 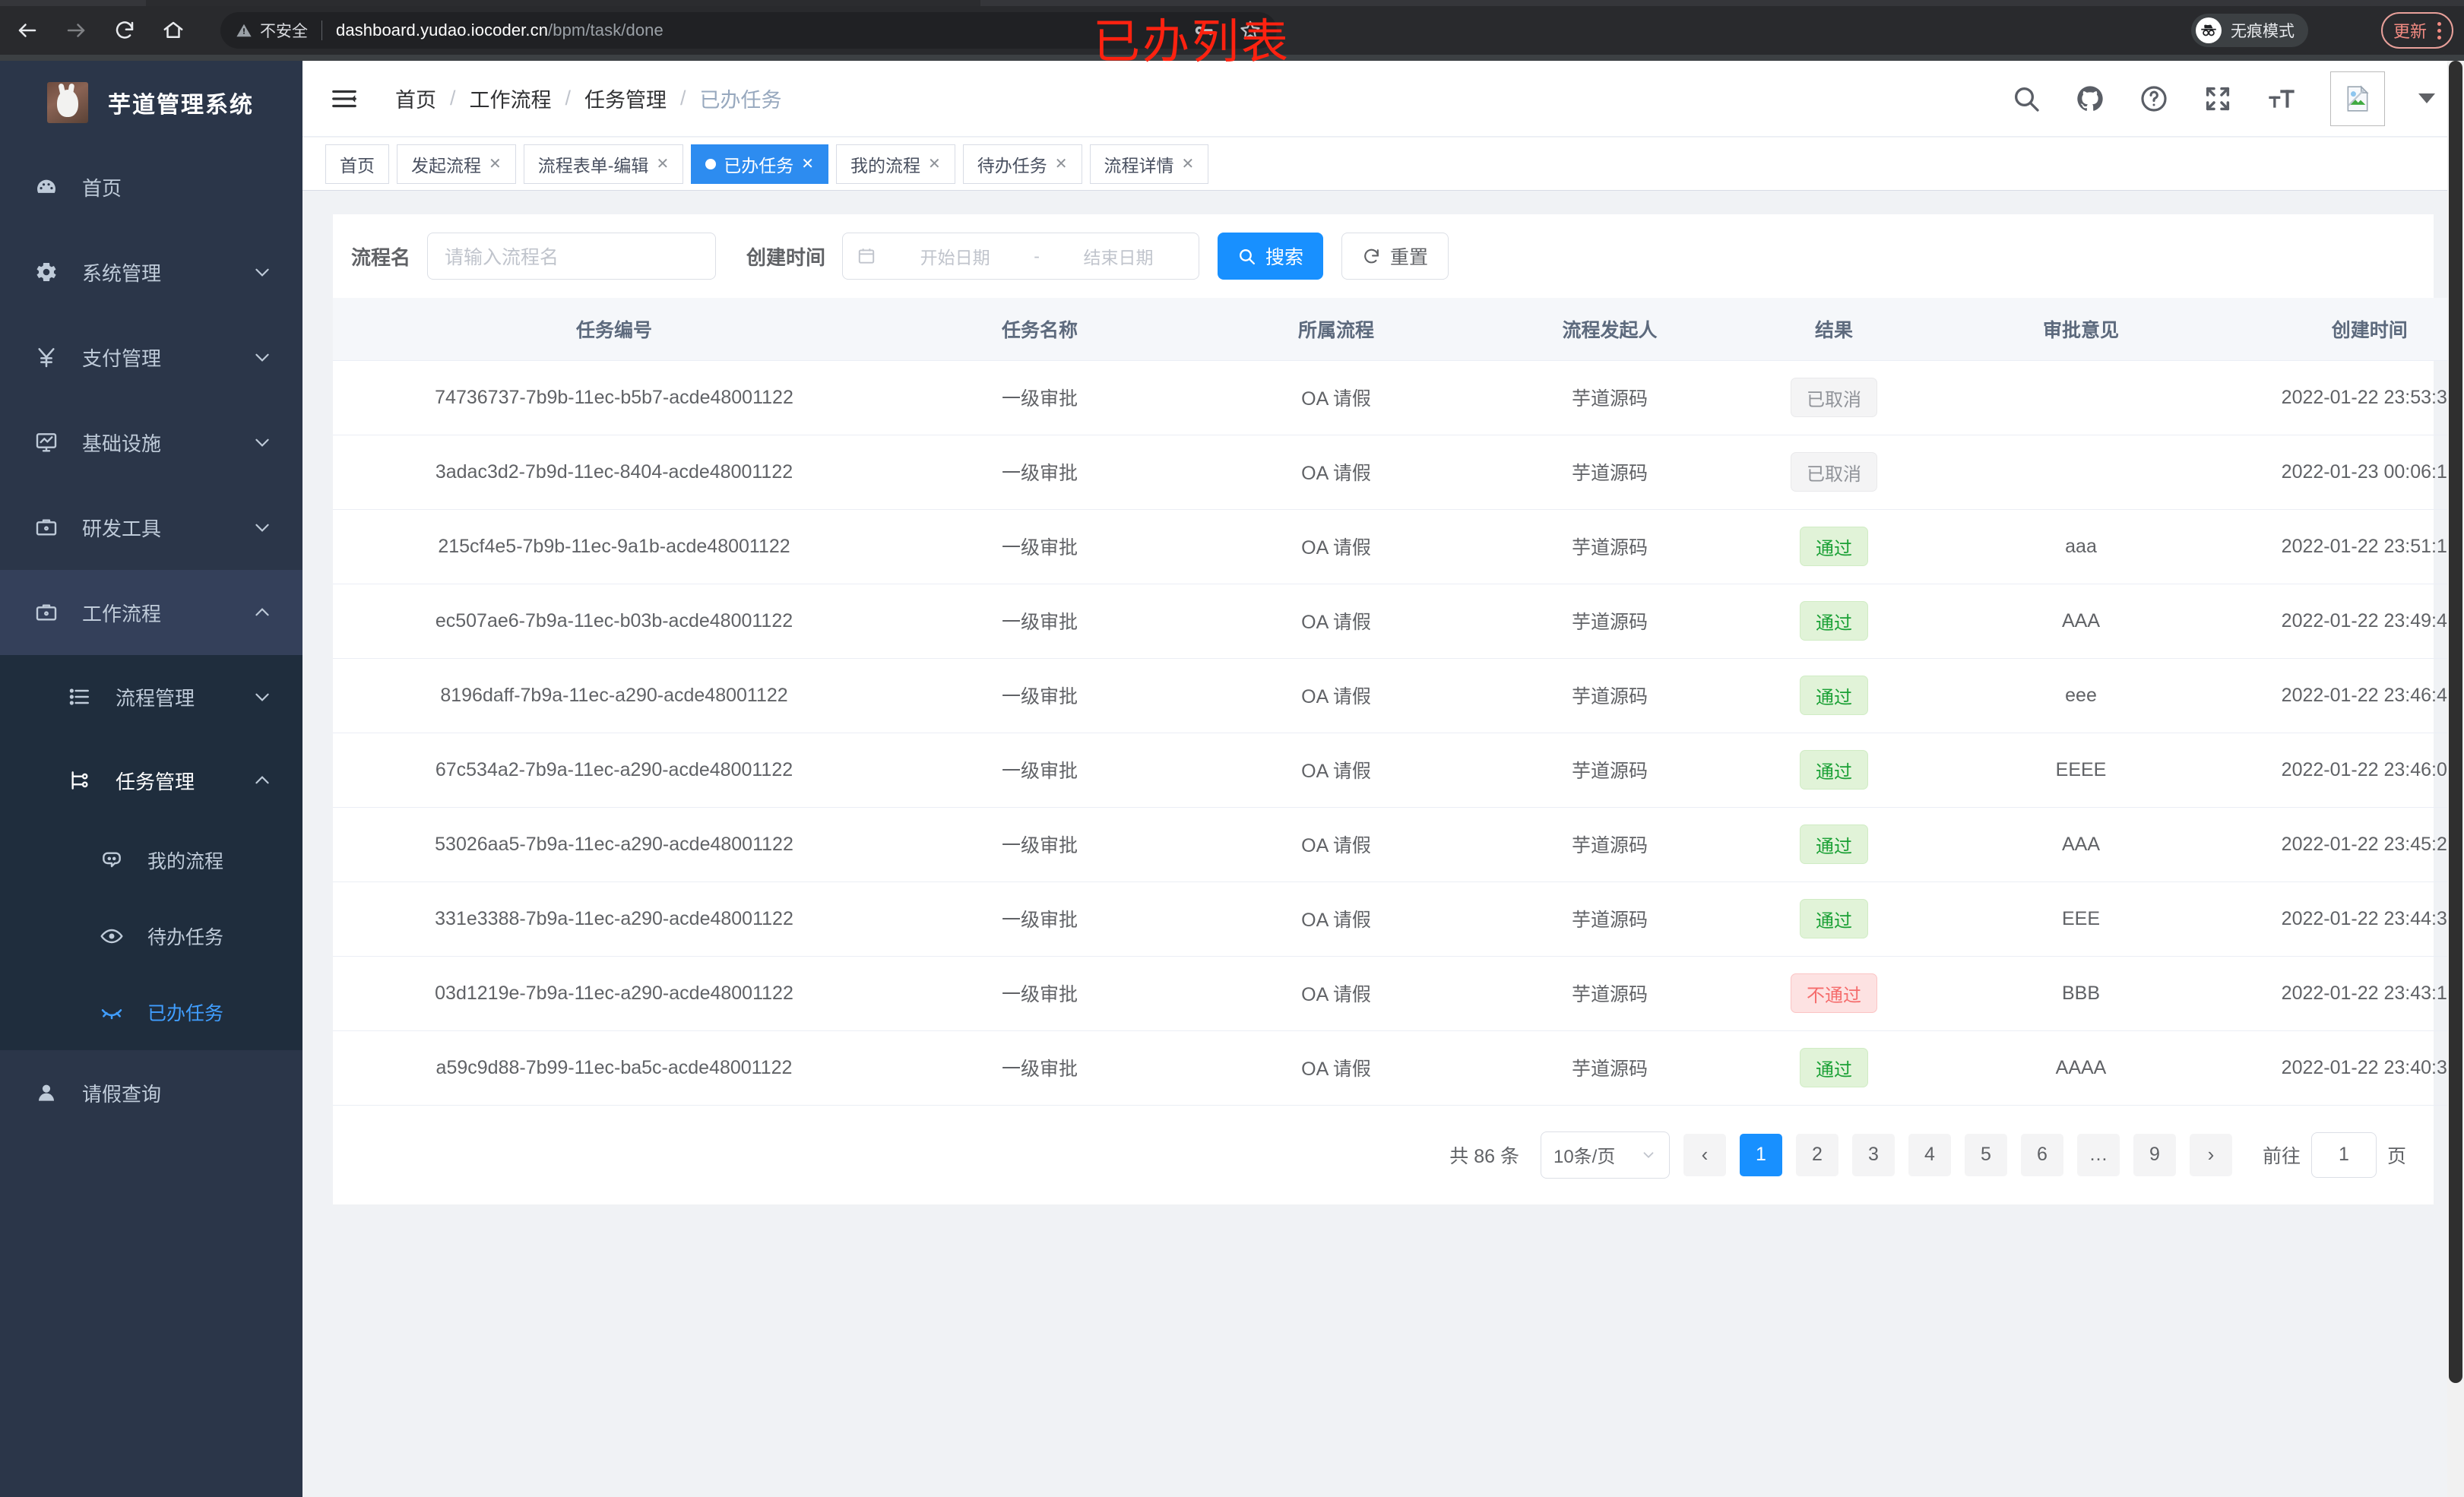 I want to click on page-button-1: 1, so click(x=1760, y=1154).